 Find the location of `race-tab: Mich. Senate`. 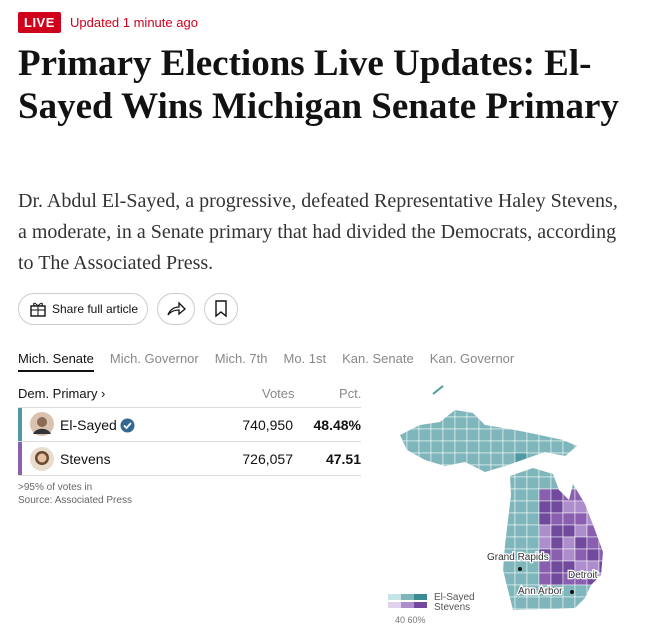

race-tab: Mich. Senate is located at coordinates (56, 361).